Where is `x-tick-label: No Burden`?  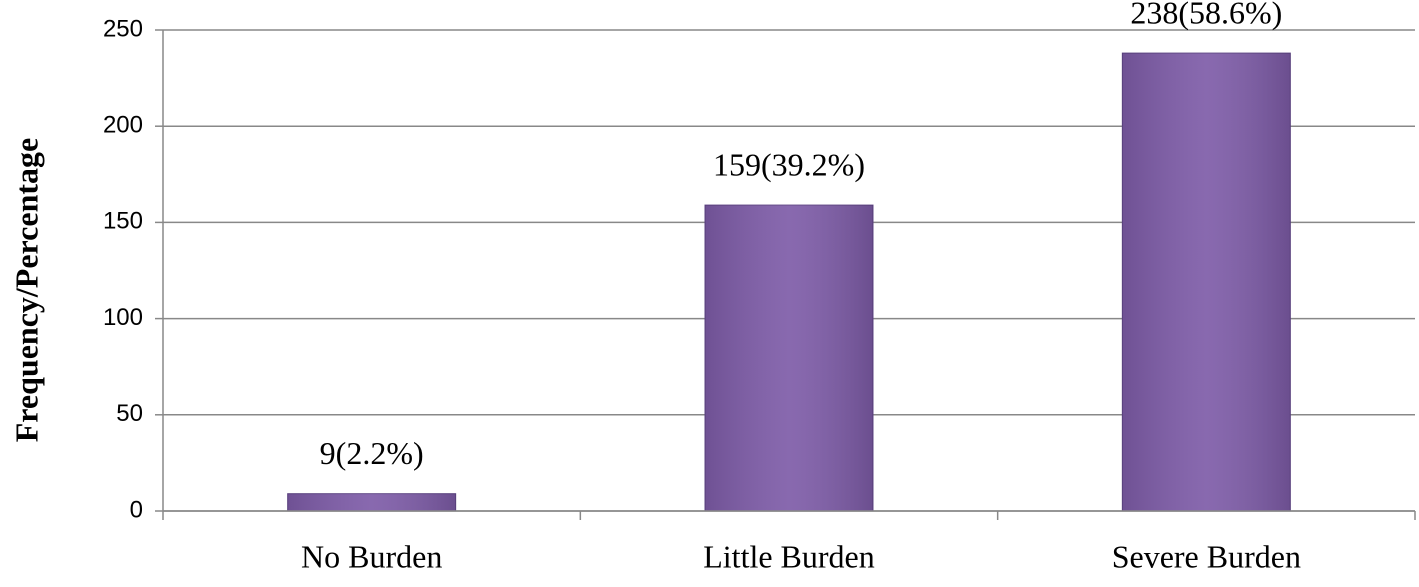
x-tick-label: No Burden is located at coordinates (371, 556).